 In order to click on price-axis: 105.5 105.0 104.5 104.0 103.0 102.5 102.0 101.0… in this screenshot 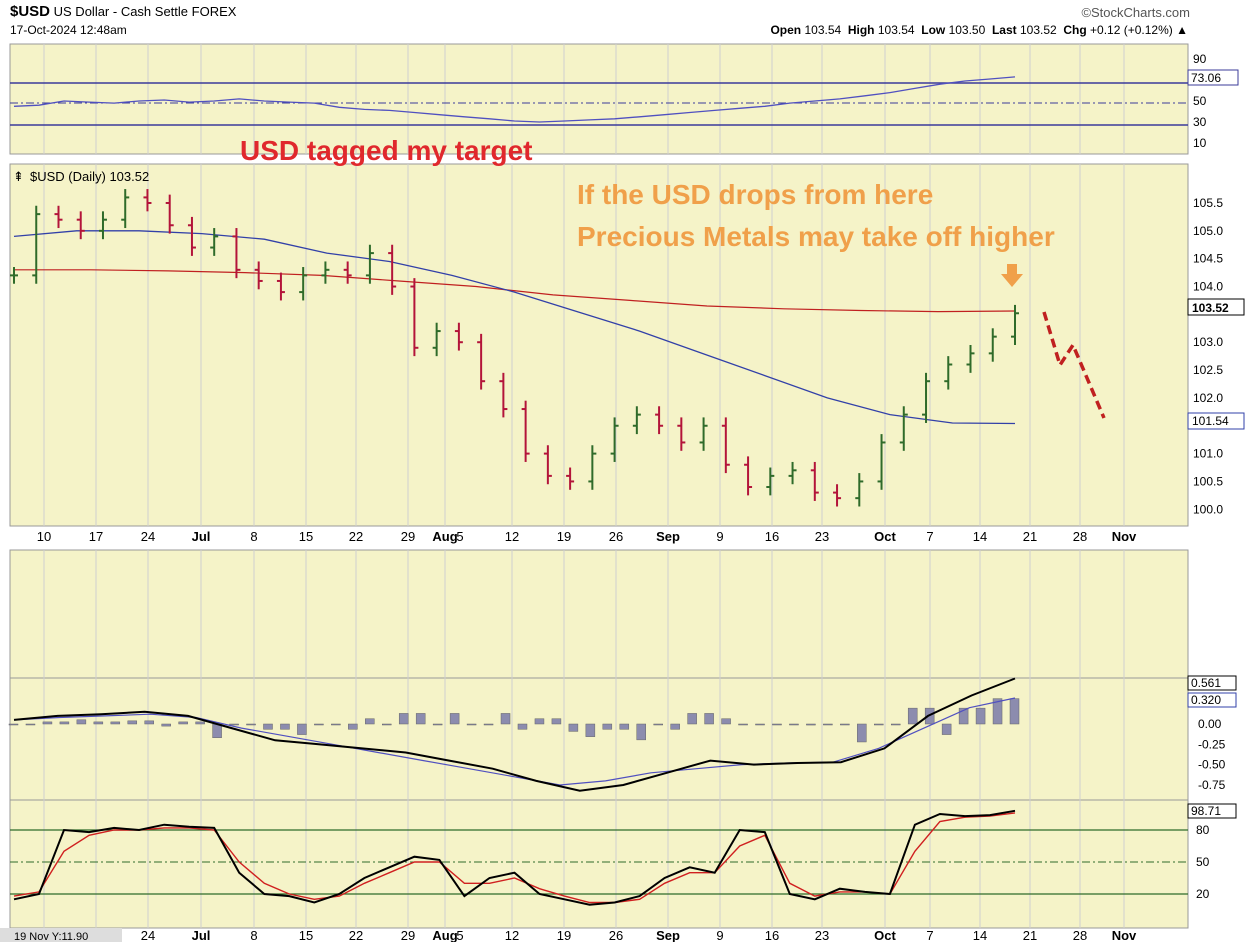, I will do `click(1208, 356)`.